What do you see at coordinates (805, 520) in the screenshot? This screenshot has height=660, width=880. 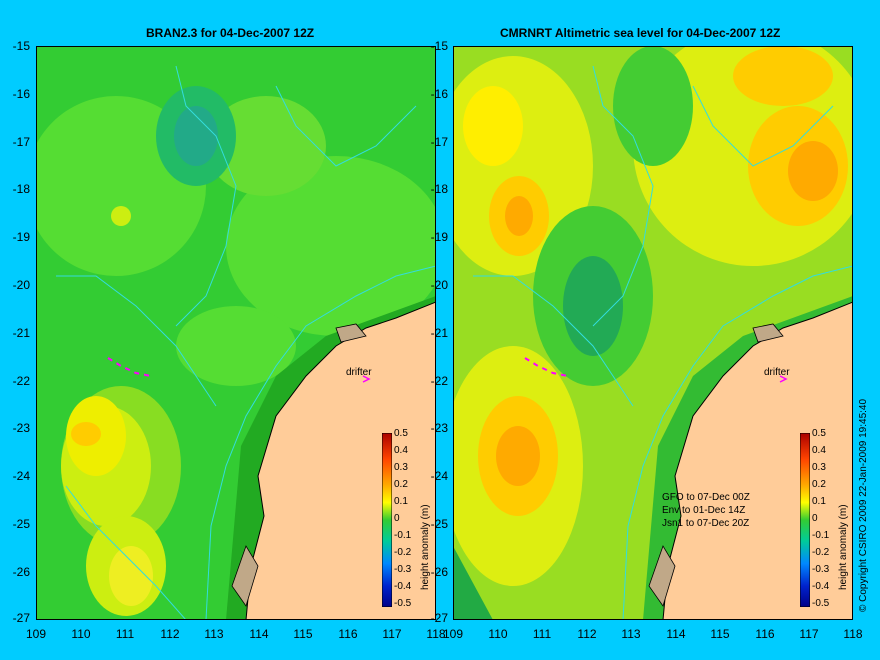 I see `right-colorbar` at bounding box center [805, 520].